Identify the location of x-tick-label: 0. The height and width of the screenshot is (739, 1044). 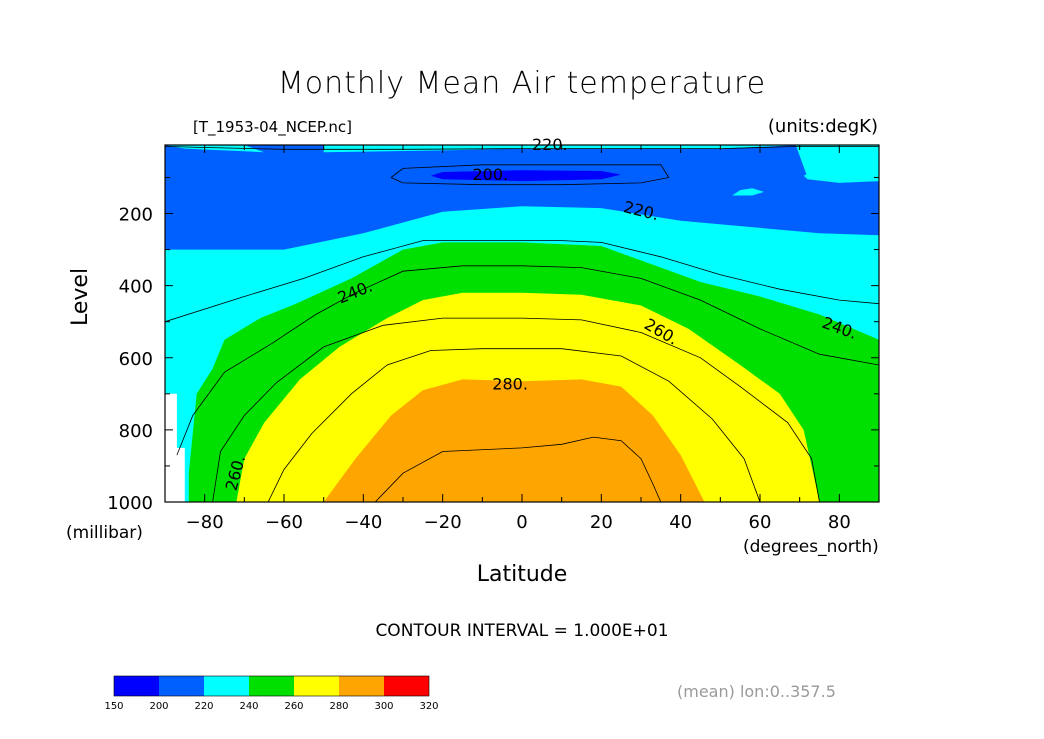
(521, 522).